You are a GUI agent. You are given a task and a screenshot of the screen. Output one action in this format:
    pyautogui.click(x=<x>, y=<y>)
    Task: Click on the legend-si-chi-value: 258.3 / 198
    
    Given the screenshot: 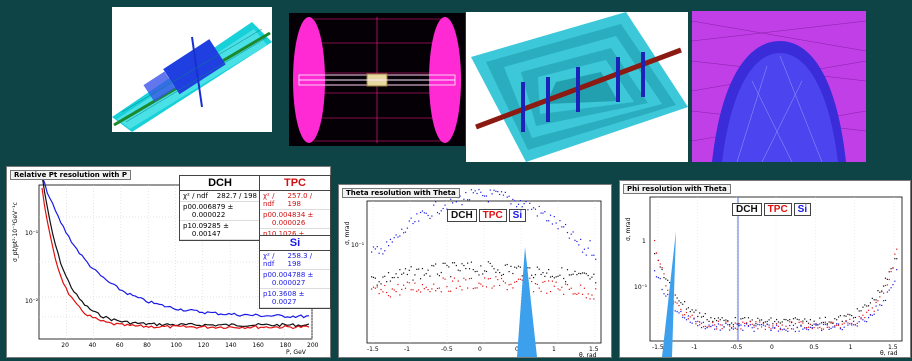 What is the action you would take?
    pyautogui.click(x=300, y=260)
    